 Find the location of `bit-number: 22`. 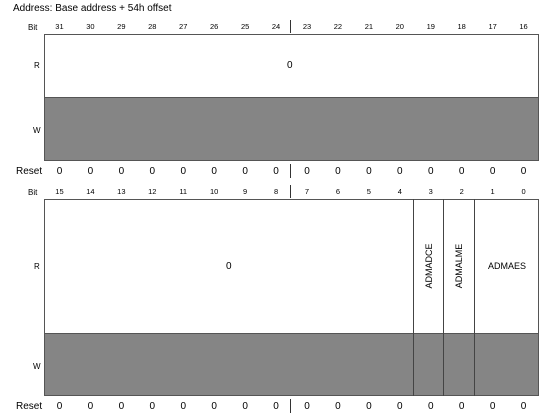

bit-number: 22 is located at coordinates (338, 26).